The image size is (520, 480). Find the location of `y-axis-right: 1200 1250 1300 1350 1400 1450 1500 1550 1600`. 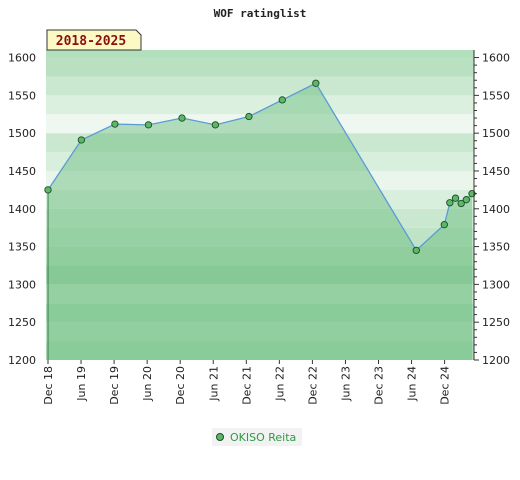

y-axis-right: 1200 1250 1300 1350 1400 1450 1500 1550 1600 is located at coordinates (491, 208).